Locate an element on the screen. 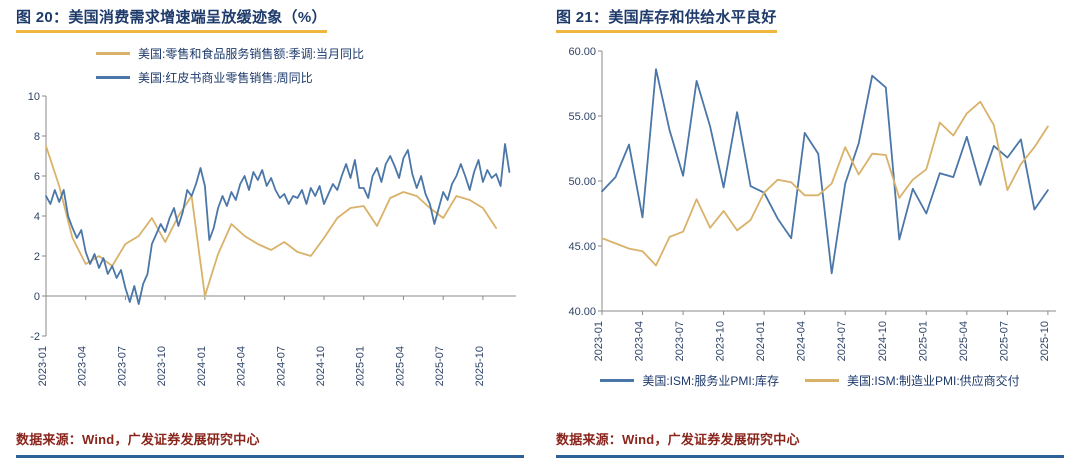 The image size is (1080, 464). y-tick-label: 40.00 is located at coordinates (582, 312).